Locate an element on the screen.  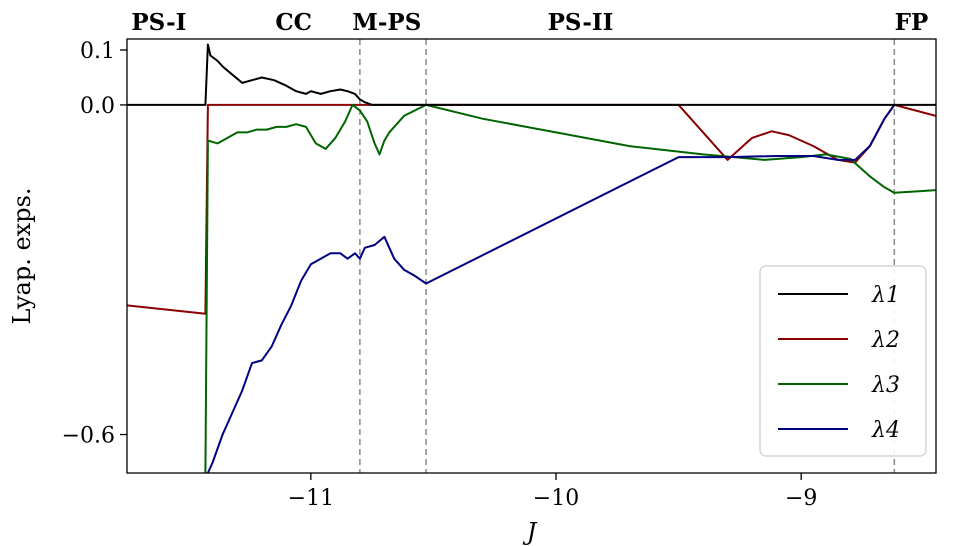
y-tick-label: −0.6 is located at coordinates (88, 436).